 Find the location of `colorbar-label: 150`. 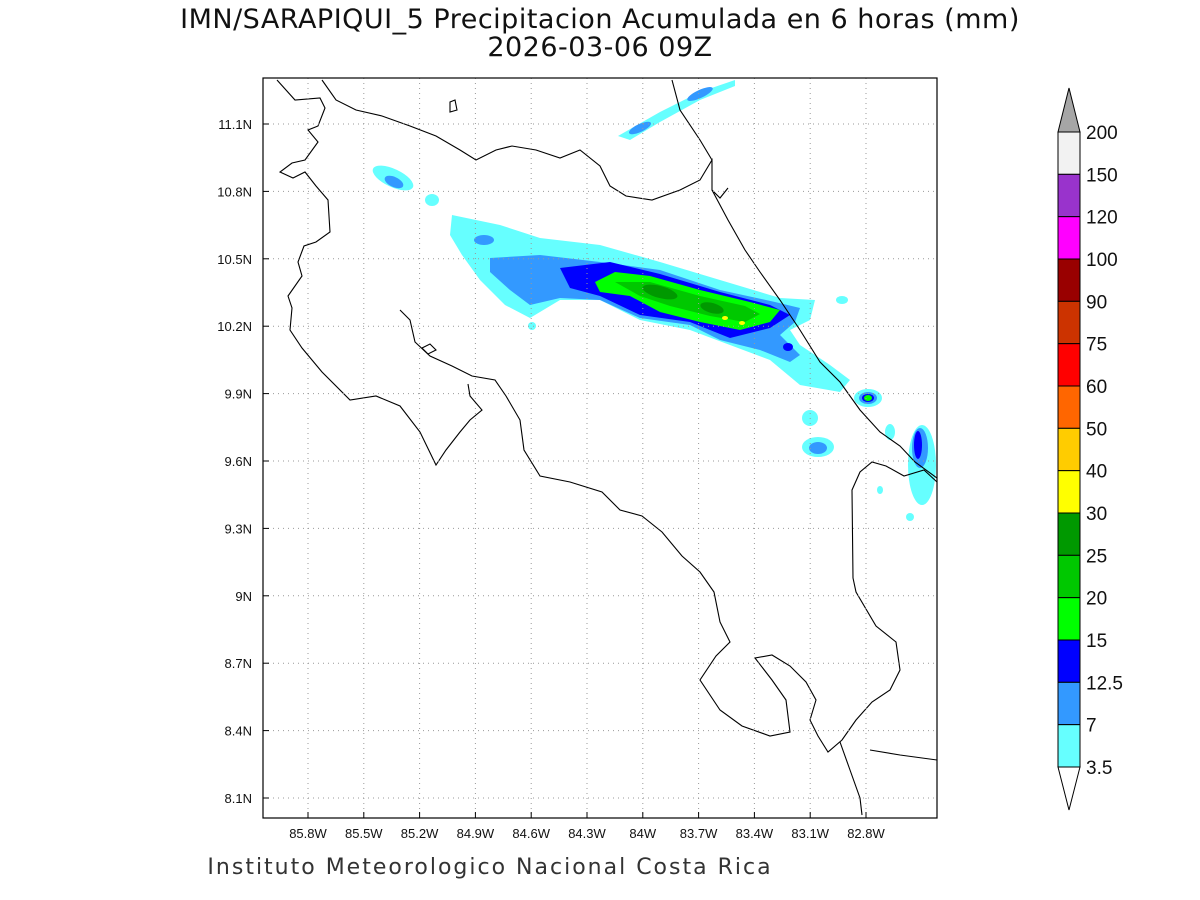

colorbar-label: 150 is located at coordinates (1102, 175).